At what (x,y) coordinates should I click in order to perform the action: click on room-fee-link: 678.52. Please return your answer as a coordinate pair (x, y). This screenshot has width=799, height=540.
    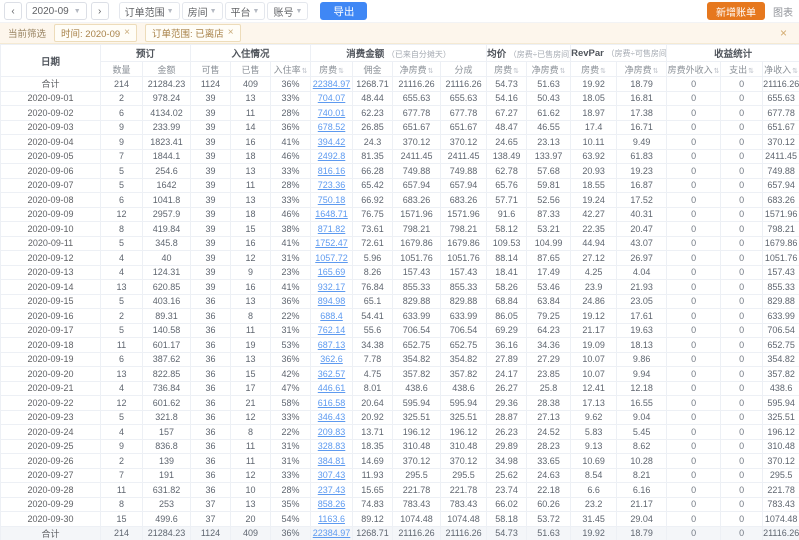
    Looking at the image, I should click on (331, 127).